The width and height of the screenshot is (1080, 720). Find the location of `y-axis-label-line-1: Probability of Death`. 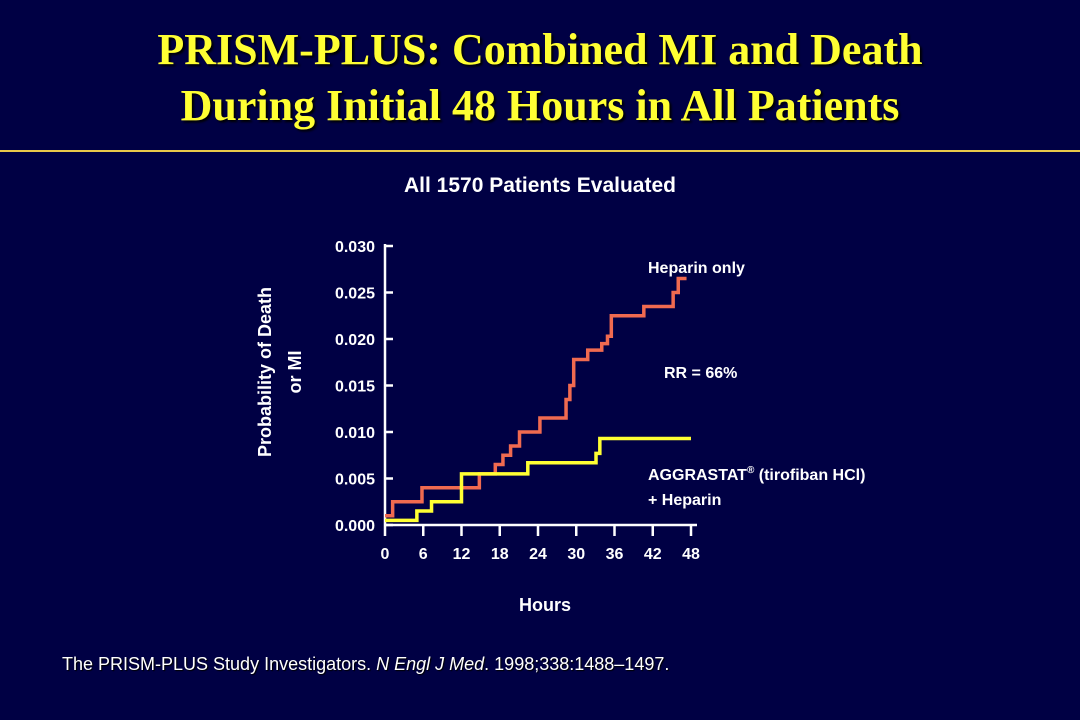

y-axis-label-line-1: Probability of Death is located at coordinates (265, 372).